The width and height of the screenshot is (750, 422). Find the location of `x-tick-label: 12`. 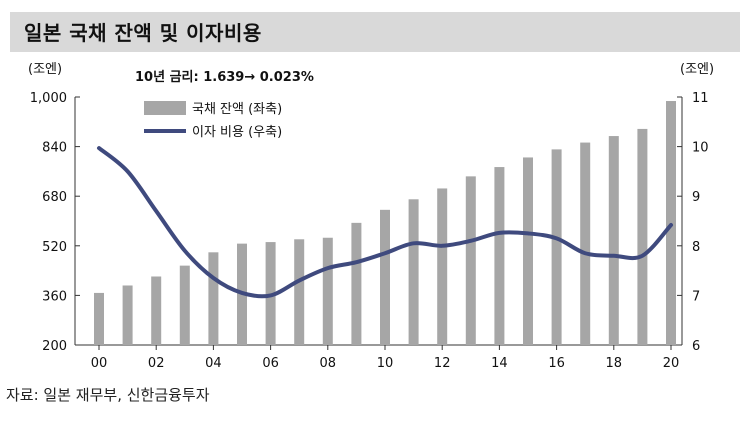

x-tick-label: 12 is located at coordinates (442, 363).